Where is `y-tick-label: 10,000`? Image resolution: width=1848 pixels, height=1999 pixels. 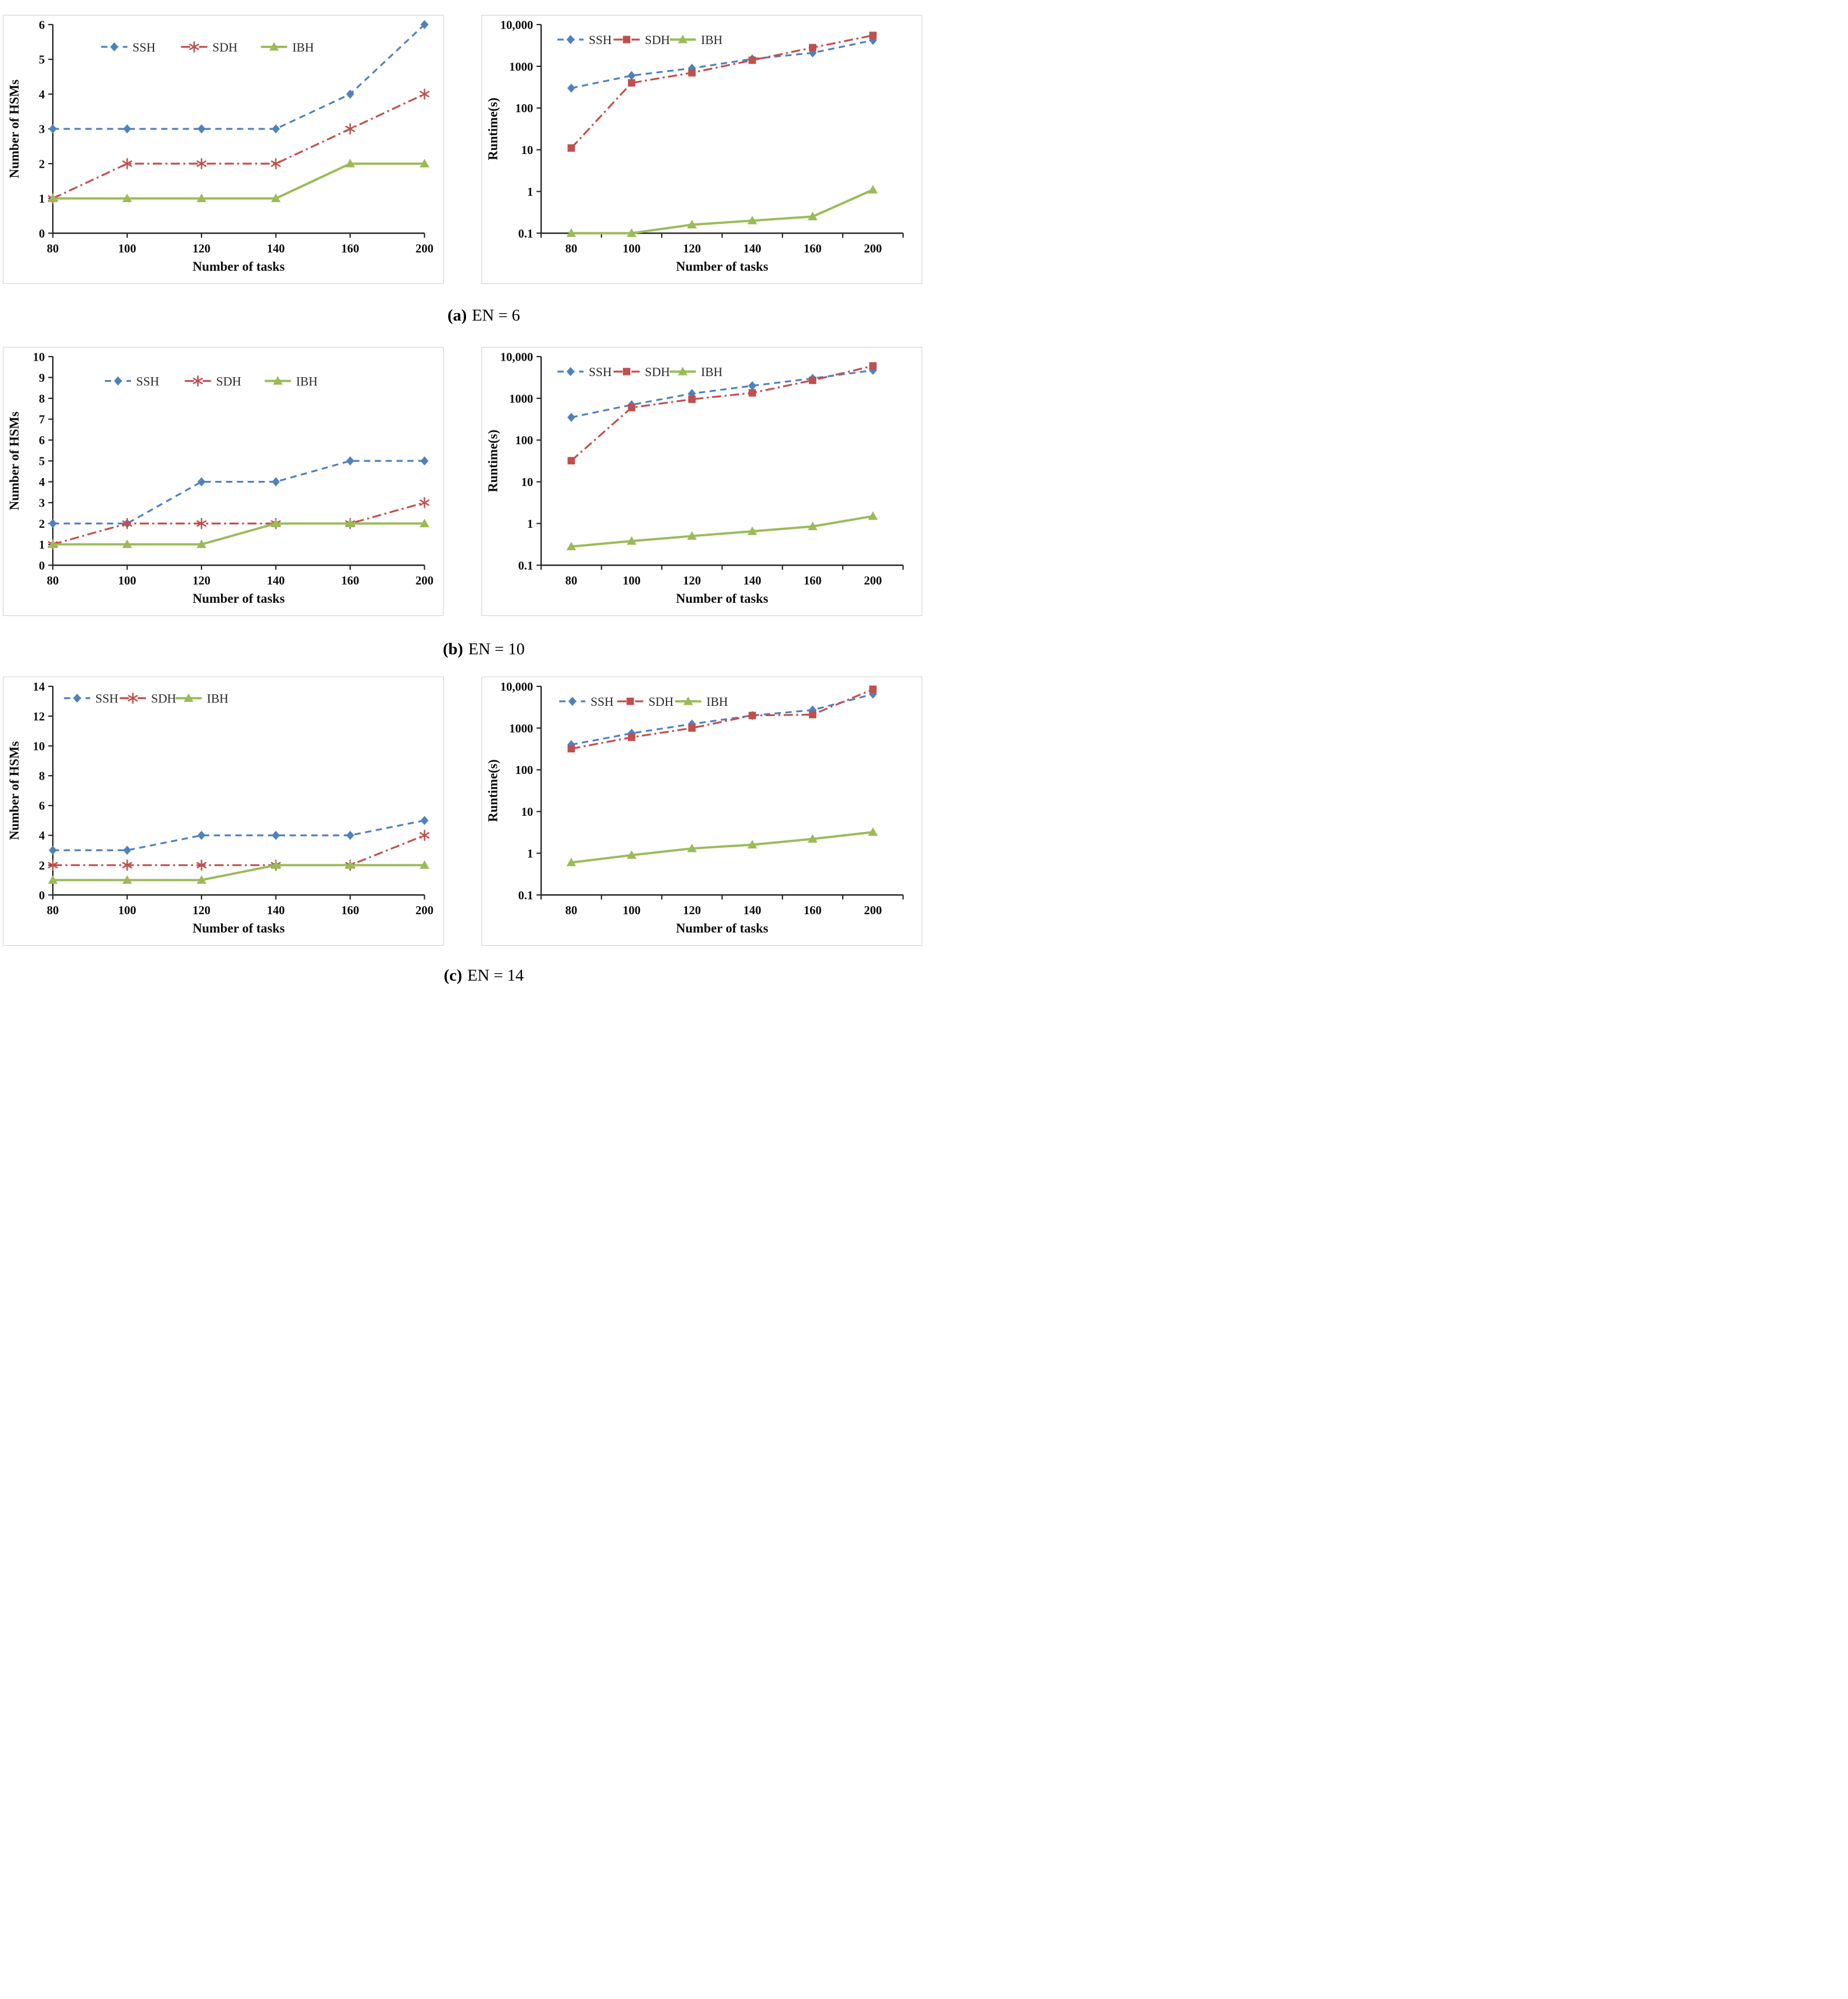 y-tick-label: 10,000 is located at coordinates (517, 357).